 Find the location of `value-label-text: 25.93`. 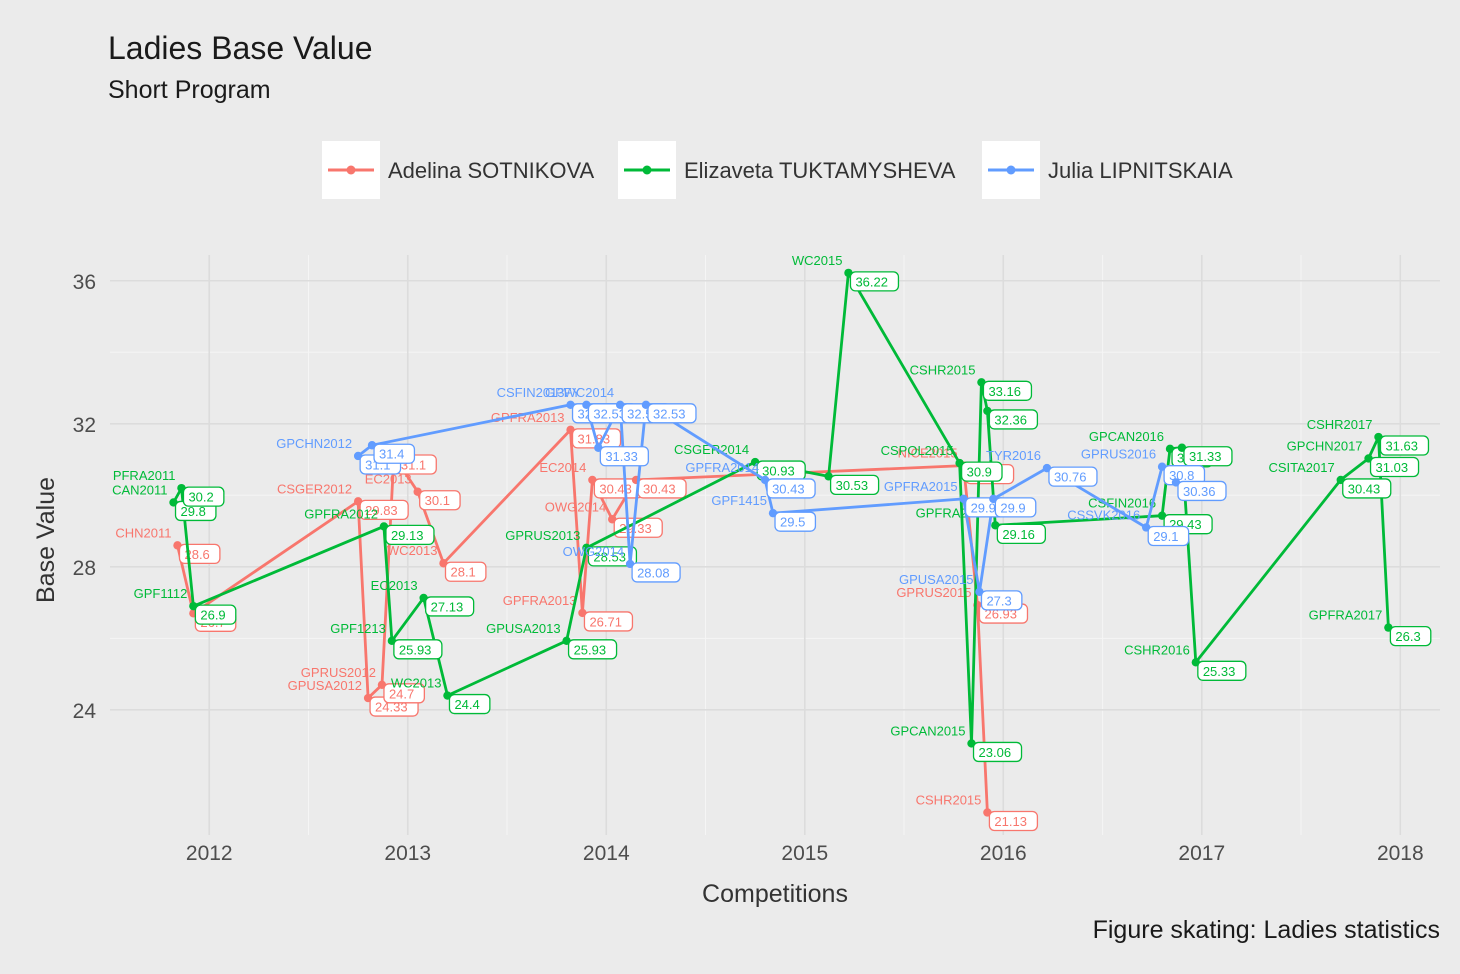

value-label-text: 25.93 is located at coordinates (415, 649).